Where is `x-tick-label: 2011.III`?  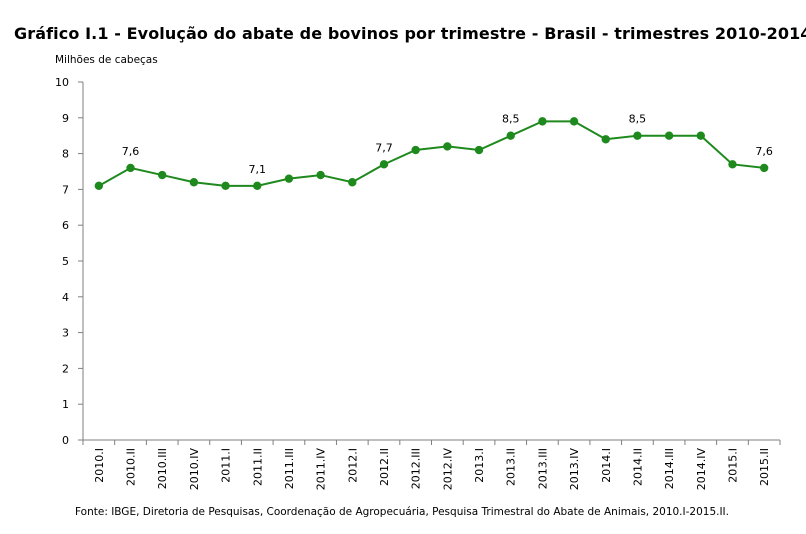 x-tick-label: 2011.III is located at coordinates (289, 468).